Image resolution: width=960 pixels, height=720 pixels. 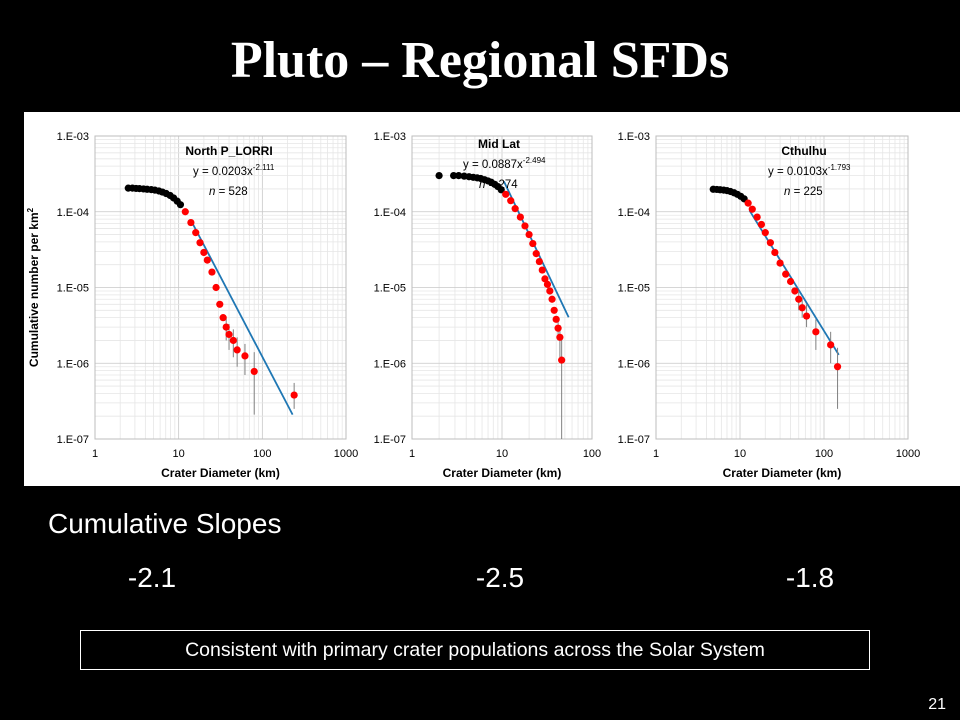 What do you see at coordinates (502, 473) in the screenshot?
I see `x-axis-label-midlat: Crater Diameter (km)` at bounding box center [502, 473].